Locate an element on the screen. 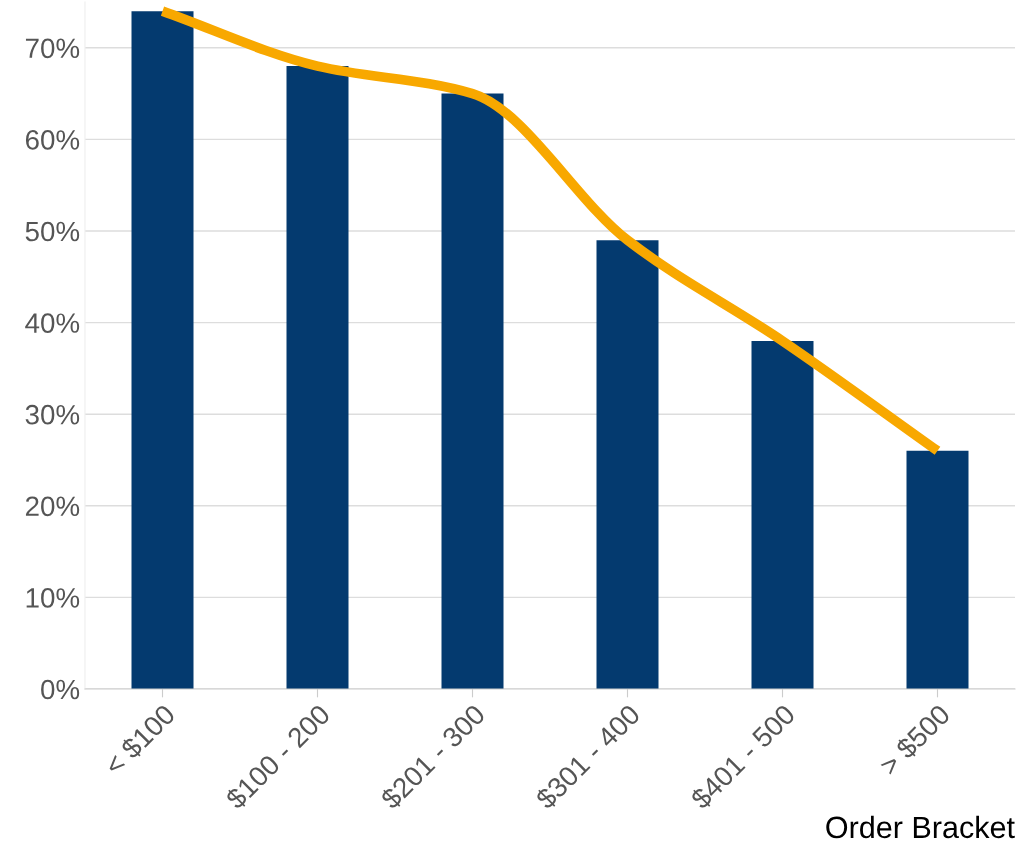 The image size is (1032, 844). y-tick-label: 60% is located at coordinates (52, 140).